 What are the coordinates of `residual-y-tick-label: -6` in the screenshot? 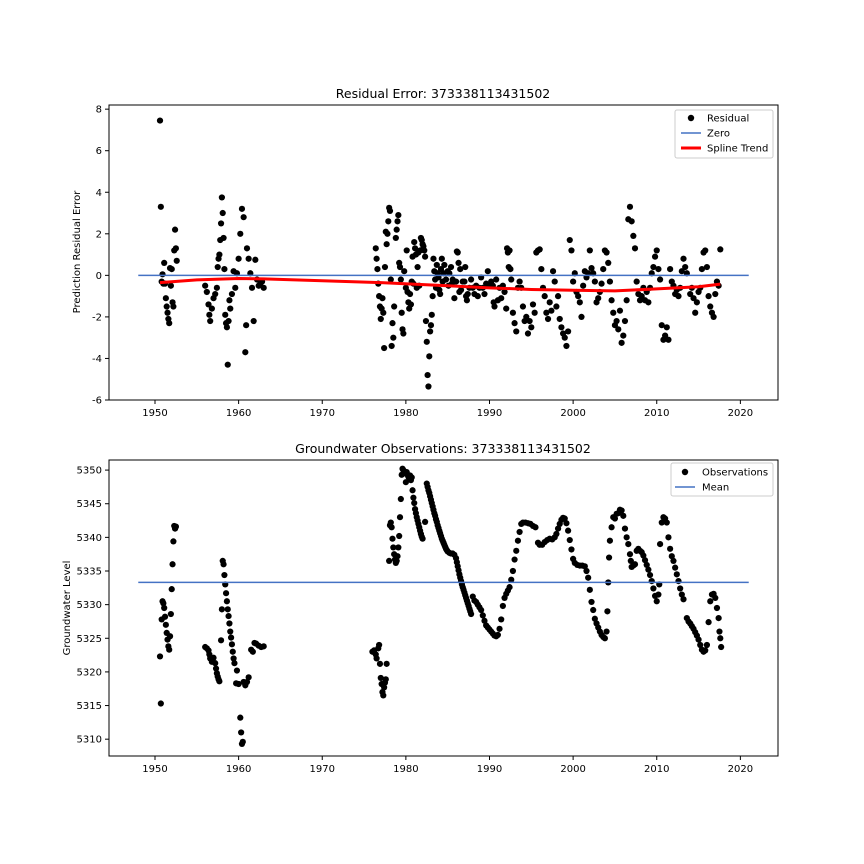 It's located at (97, 401).